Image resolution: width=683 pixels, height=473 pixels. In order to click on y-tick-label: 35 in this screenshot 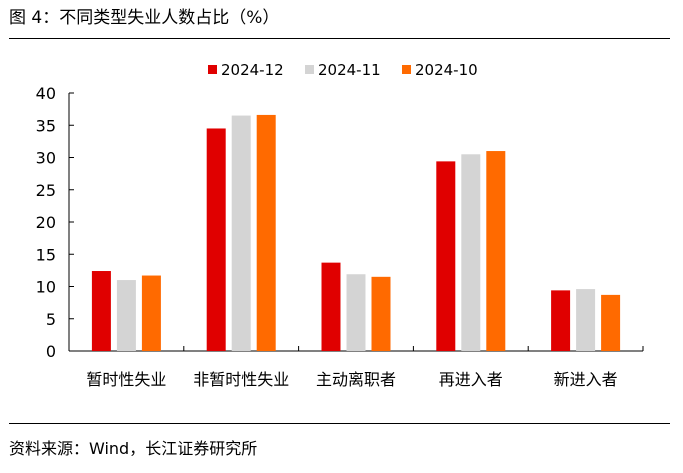, I will do `click(46, 125)`.